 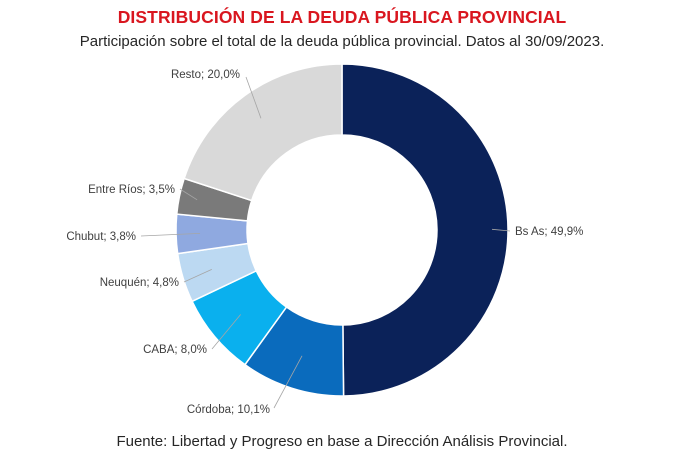 What do you see at coordinates (139, 283) in the screenshot?
I see `data-label-neuquen: Neuquén; 4,8%` at bounding box center [139, 283].